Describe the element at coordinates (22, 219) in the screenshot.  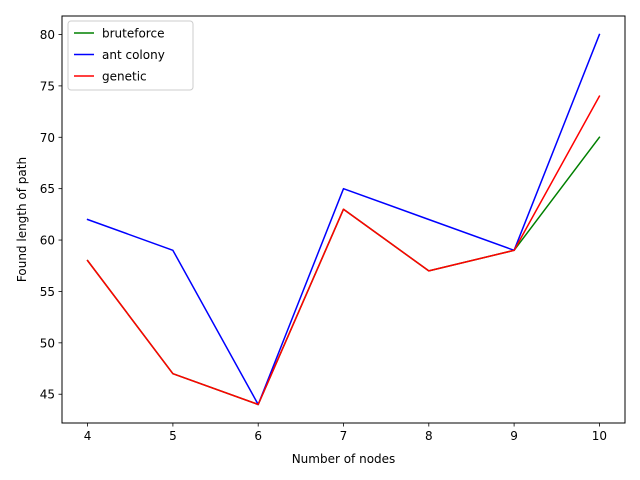
I see `y-axis-label: Found length of path` at that location.